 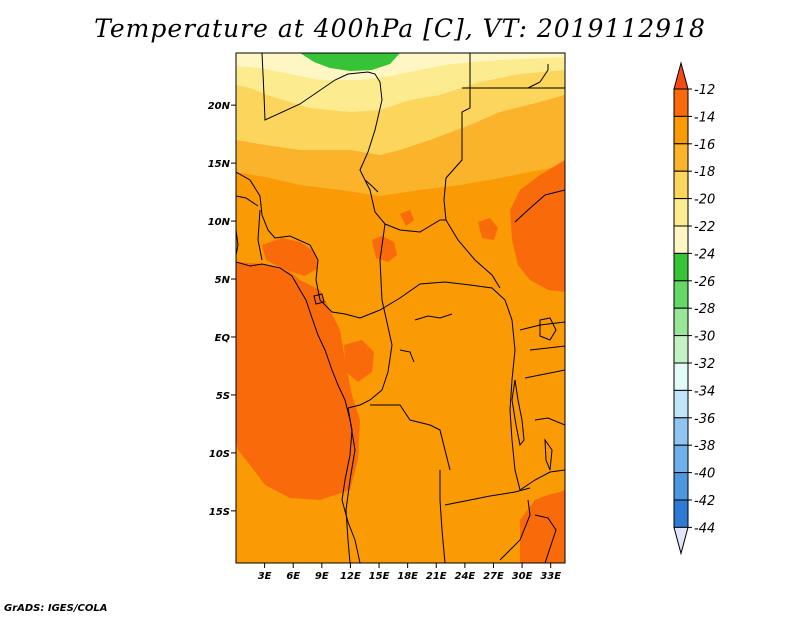 I want to click on colorbar-label: -40, so click(x=704, y=474).